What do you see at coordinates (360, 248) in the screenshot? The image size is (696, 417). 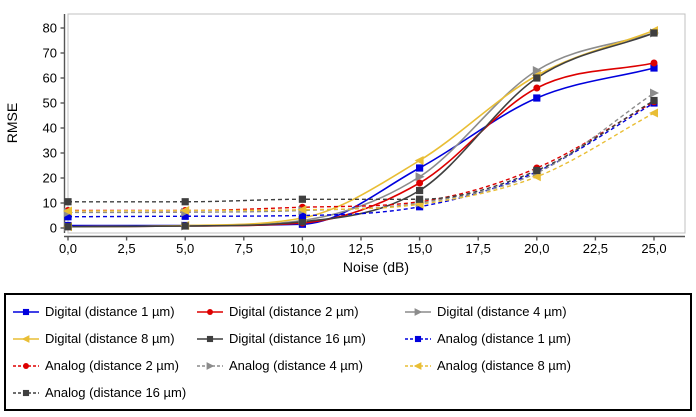 I see `x-tick-label: 12,5` at bounding box center [360, 248].